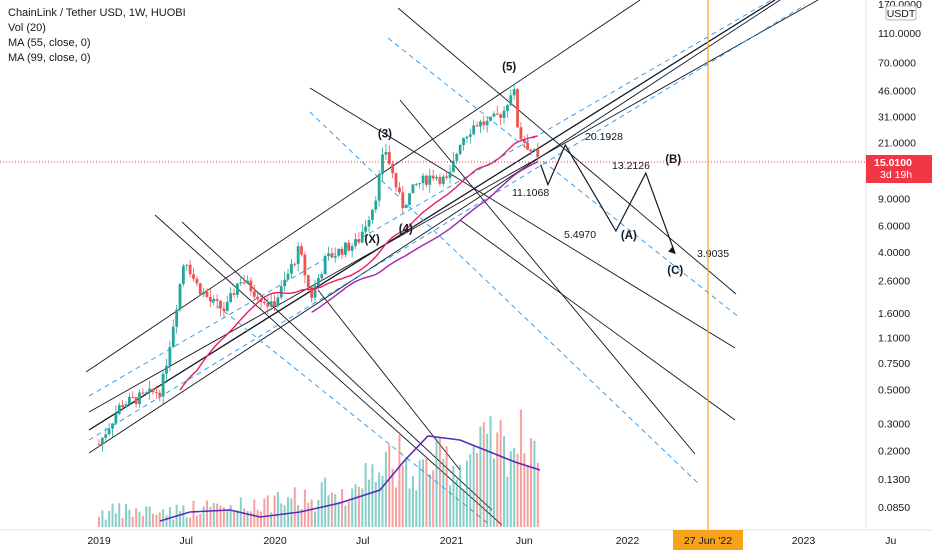  I want to click on legend-ma99: MA (99, close, 0), so click(49, 58).